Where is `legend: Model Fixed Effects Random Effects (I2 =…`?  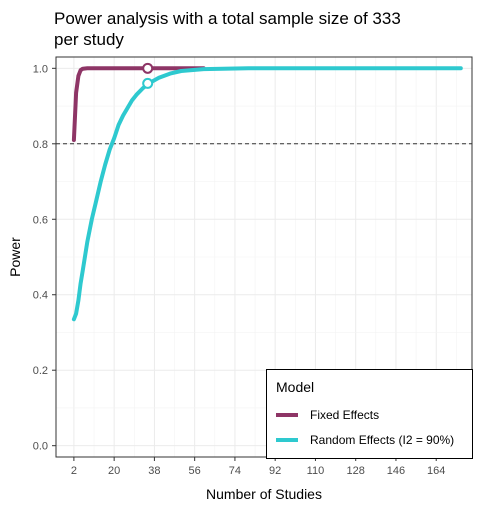
legend: Model Fixed Effects Random Effects (I2 =… is located at coordinates (369, 414).